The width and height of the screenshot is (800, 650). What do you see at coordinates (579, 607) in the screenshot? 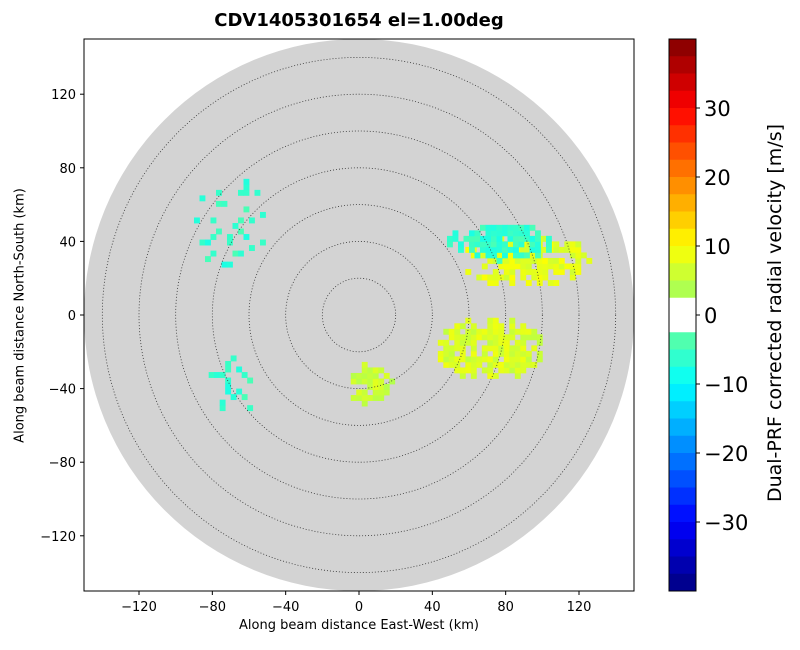
I see `x-tick-label: 120` at bounding box center [579, 607].